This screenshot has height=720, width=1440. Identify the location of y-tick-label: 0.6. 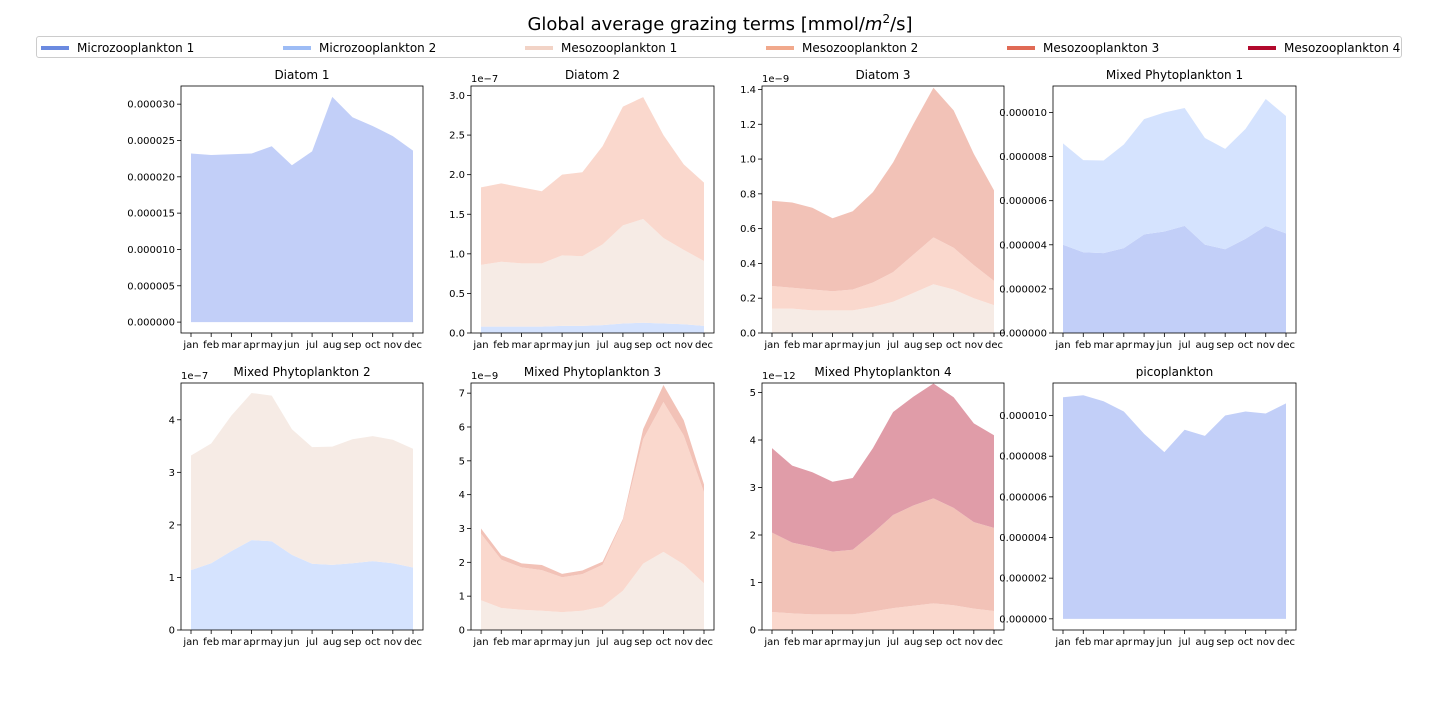
(748, 229).